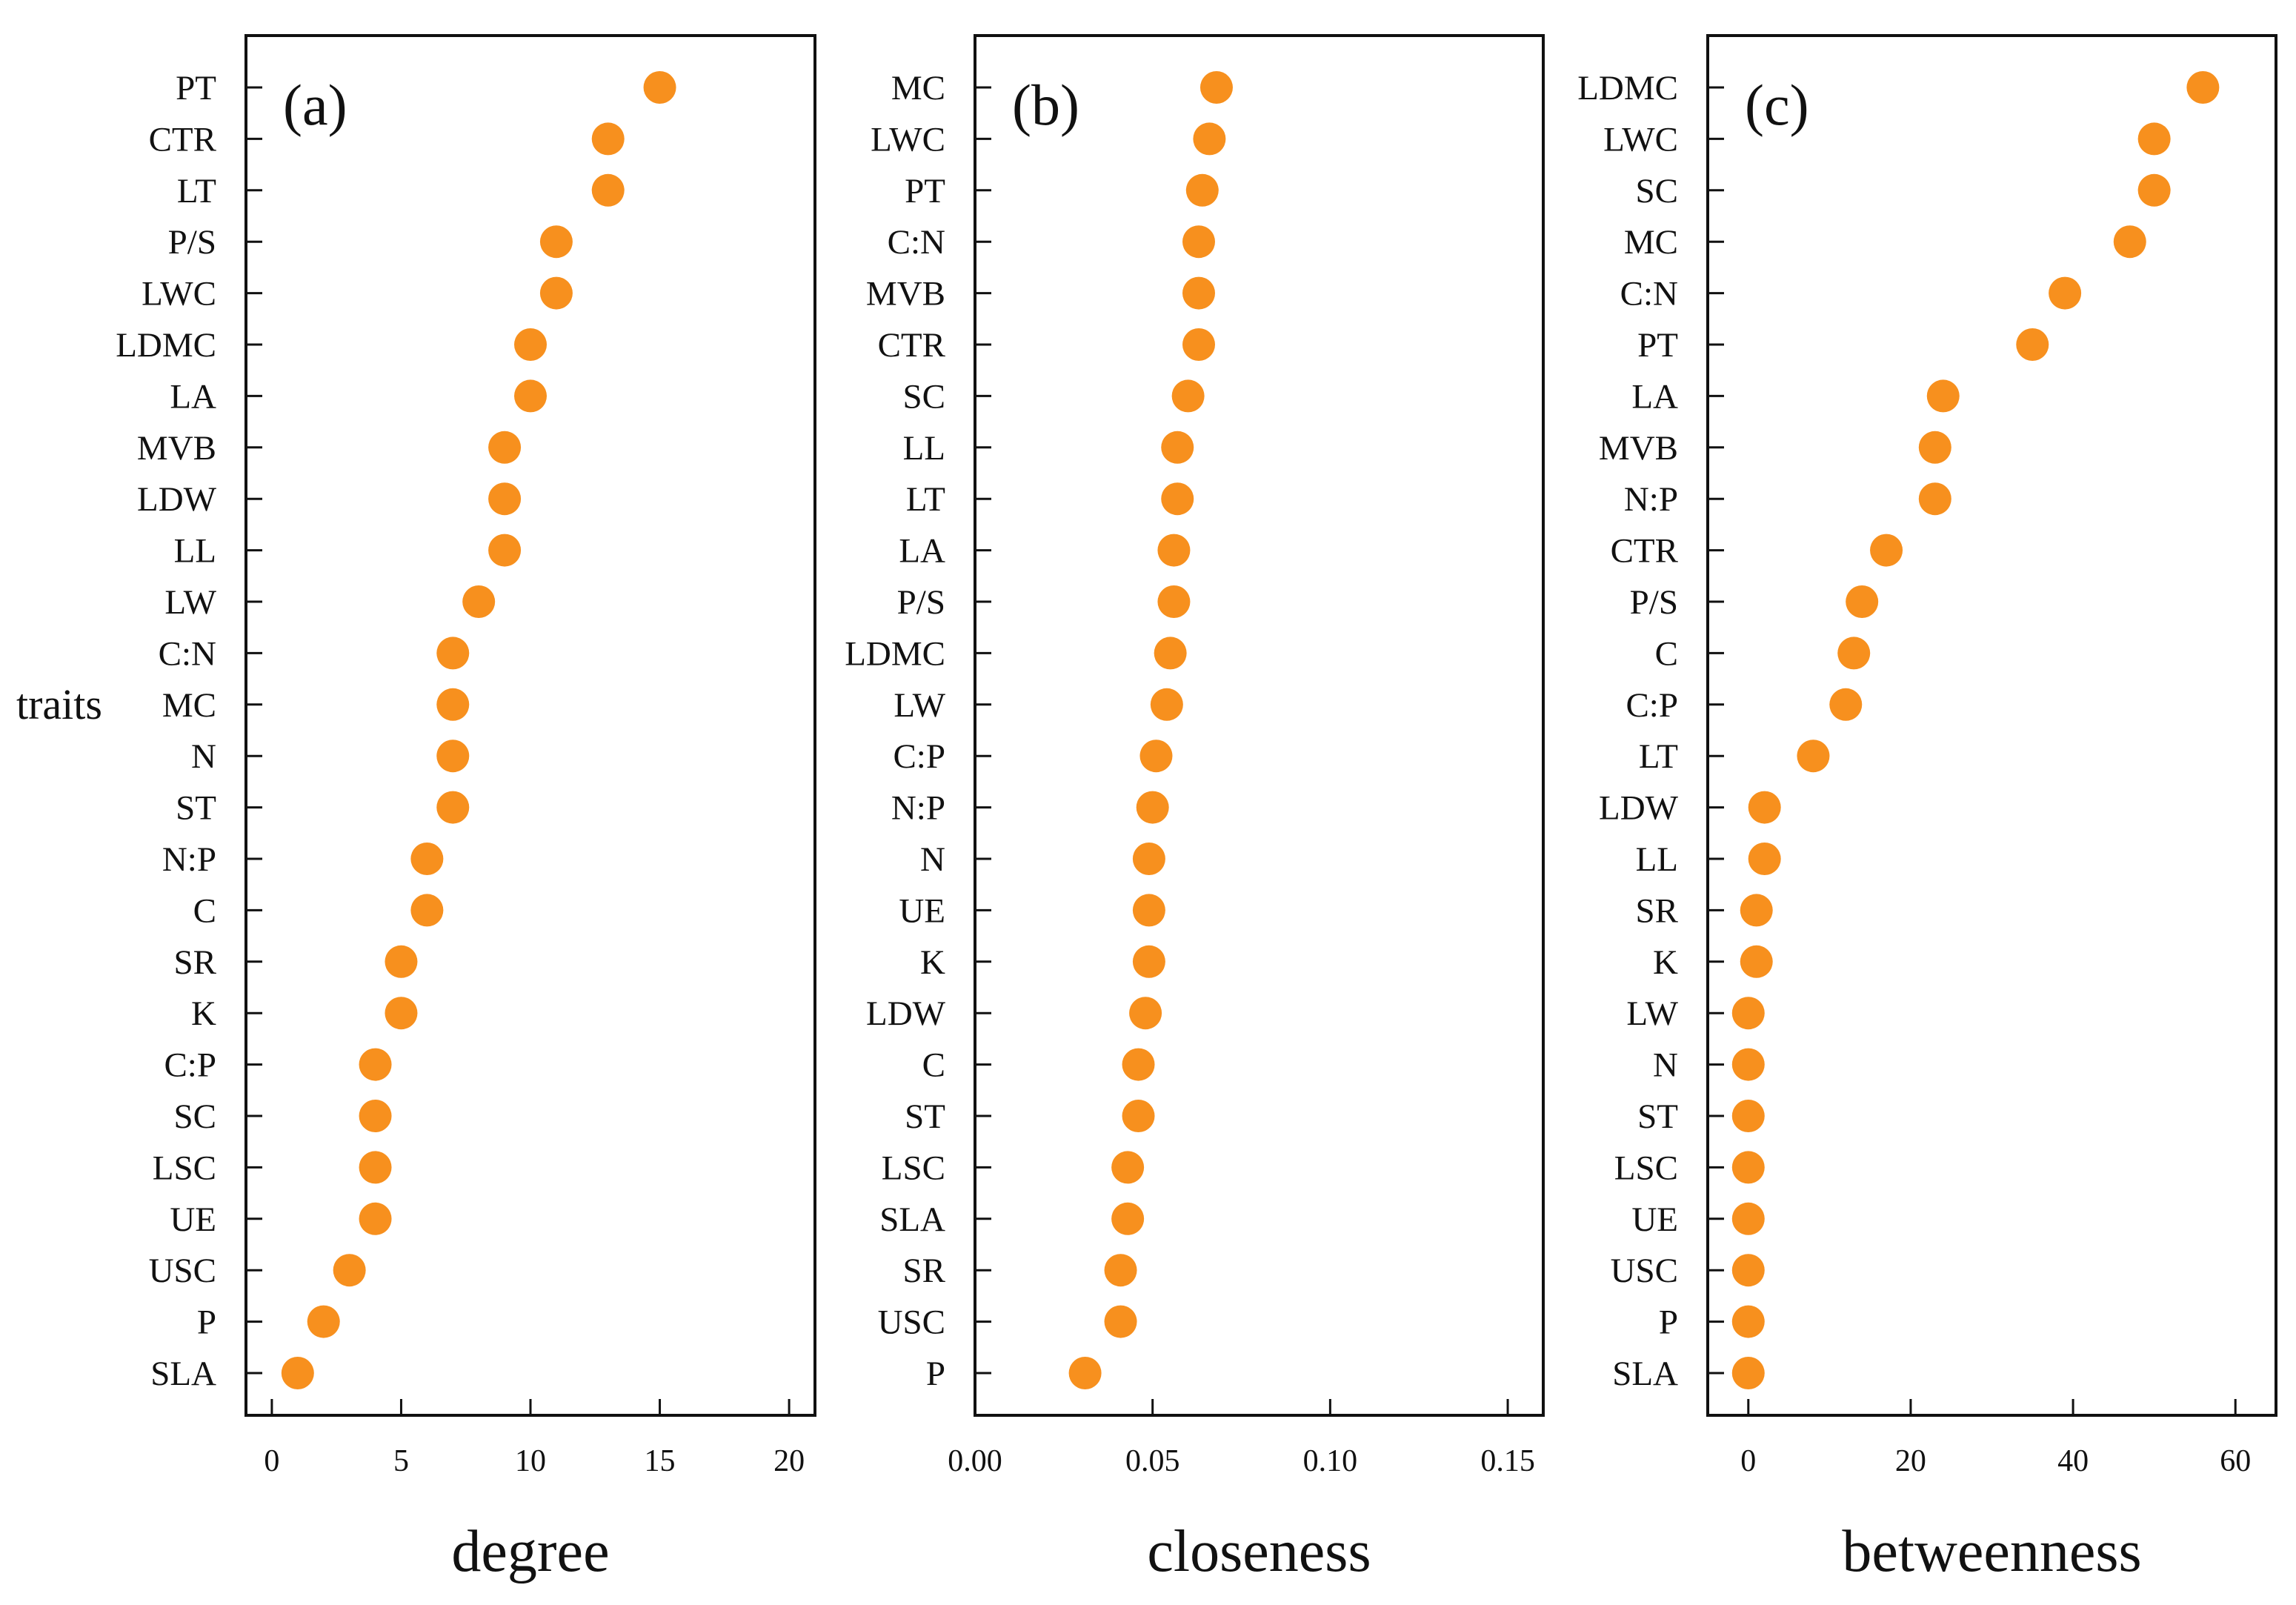 Image resolution: width=2296 pixels, height=1605 pixels. I want to click on y-tick-label-degree: C, so click(204, 910).